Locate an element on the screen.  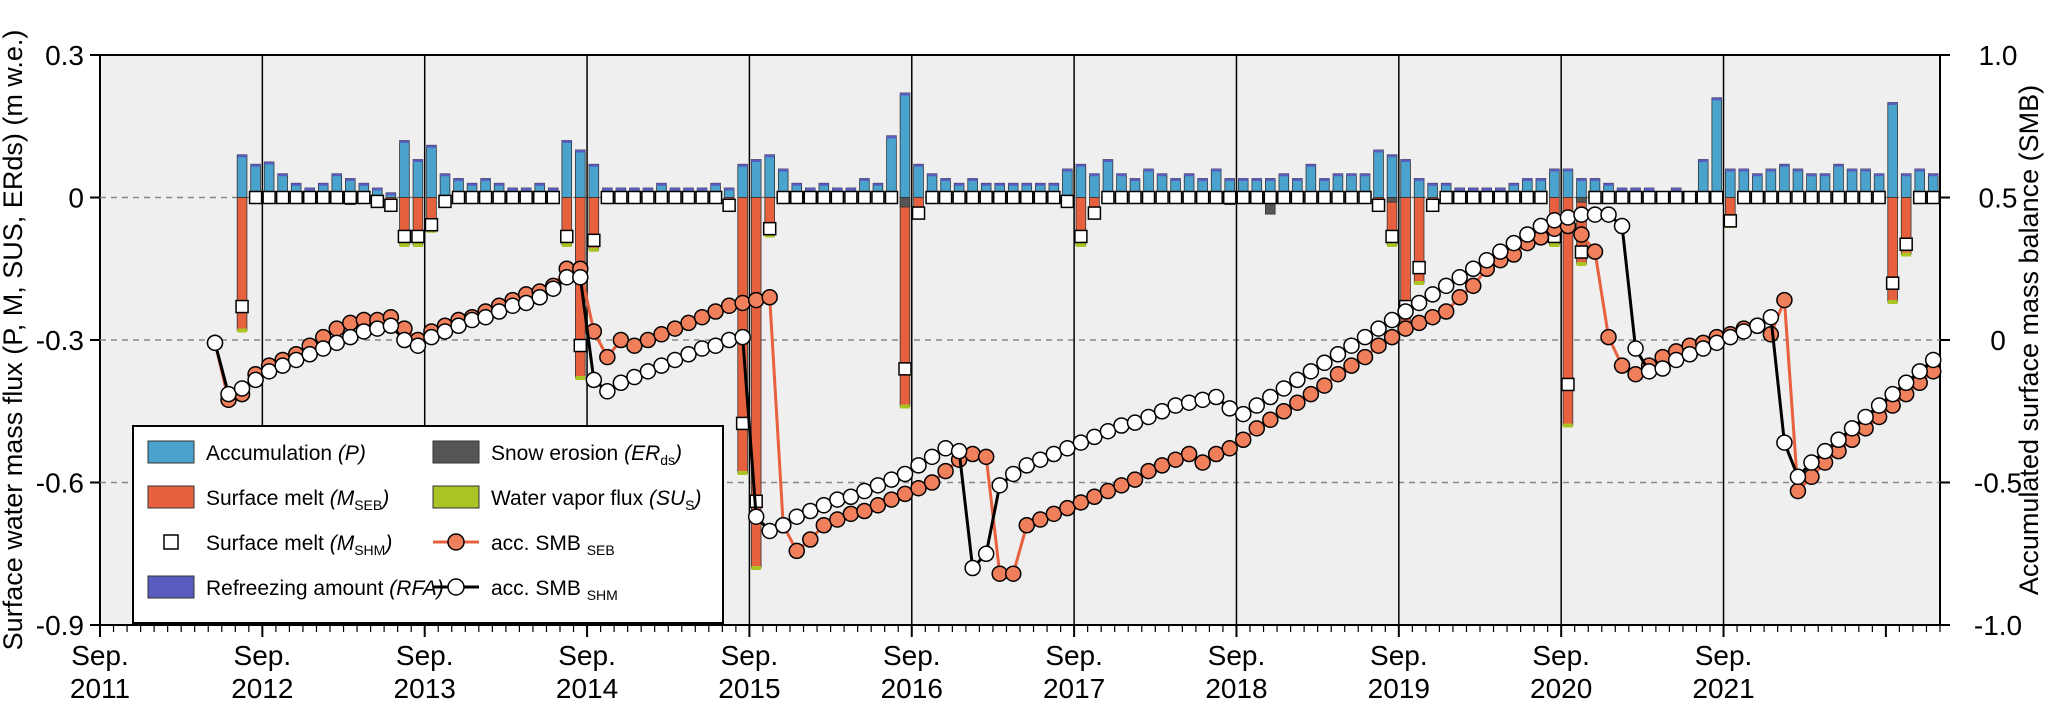
y-left-tick-label: -0.6 is located at coordinates (60, 483).